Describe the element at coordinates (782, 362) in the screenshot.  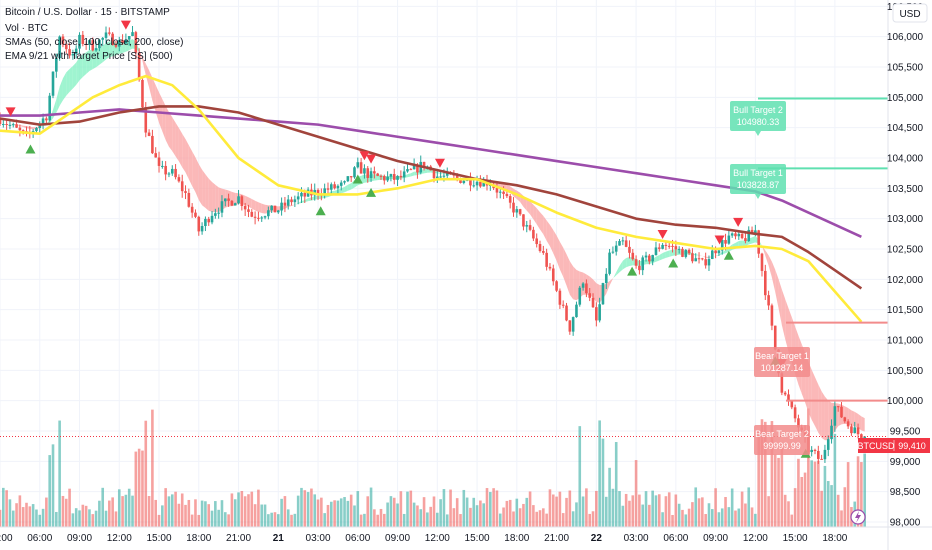
I see `bear-target-1-label: Bear Target 1 101287.14` at that location.